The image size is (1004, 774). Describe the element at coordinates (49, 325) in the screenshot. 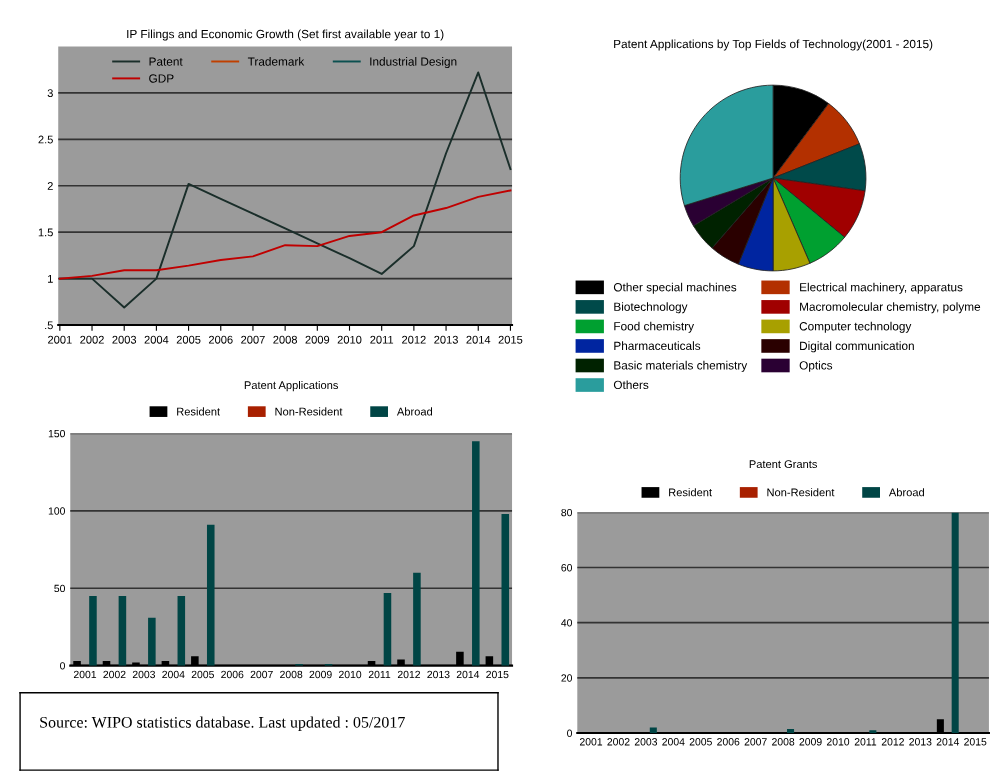

I see `y-tick-label: .5` at that location.